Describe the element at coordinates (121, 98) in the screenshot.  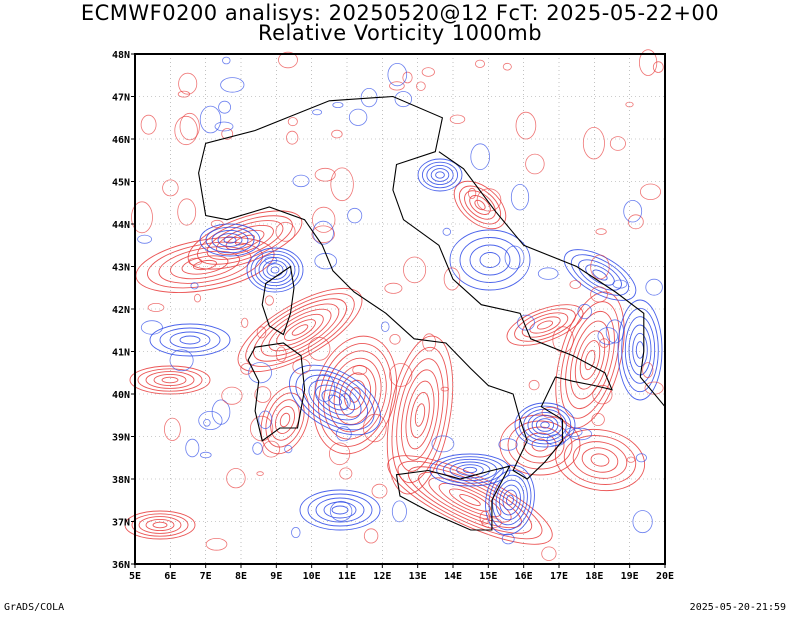
I see `lat-tick-label: 47N` at that location.